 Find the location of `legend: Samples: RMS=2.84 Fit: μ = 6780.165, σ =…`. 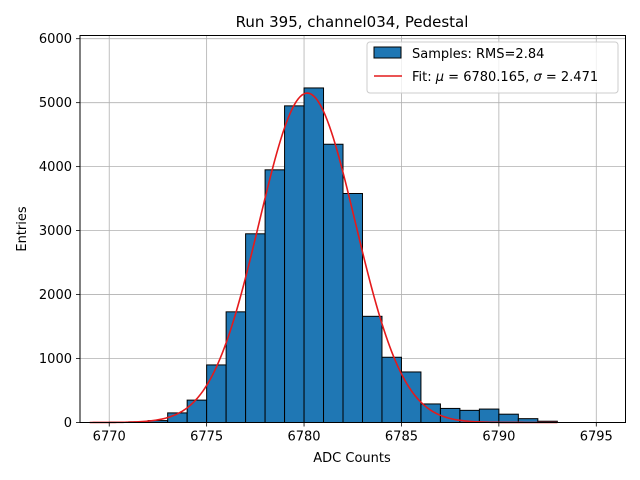

legend: Samples: RMS=2.84 Fit: μ = 6780.165, σ =… is located at coordinates (492, 67).